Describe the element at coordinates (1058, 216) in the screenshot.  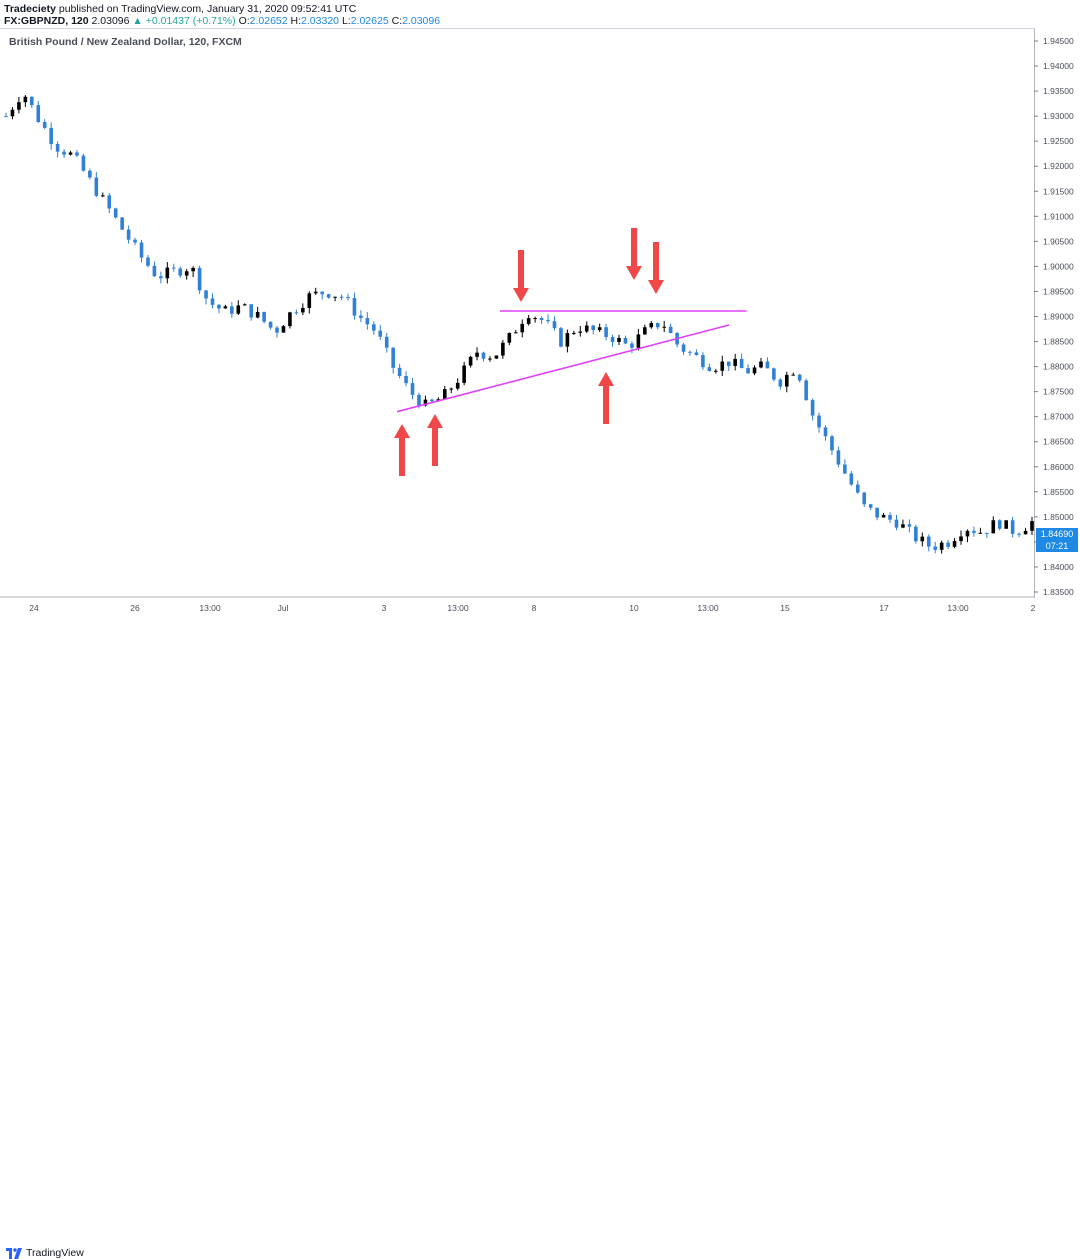
I see `y-tick-label: 1.91000` at that location.